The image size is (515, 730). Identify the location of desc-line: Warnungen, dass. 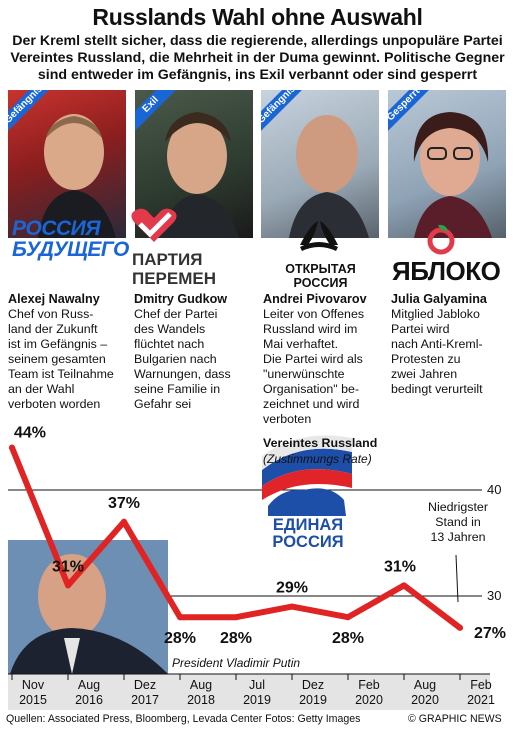
(182, 374).